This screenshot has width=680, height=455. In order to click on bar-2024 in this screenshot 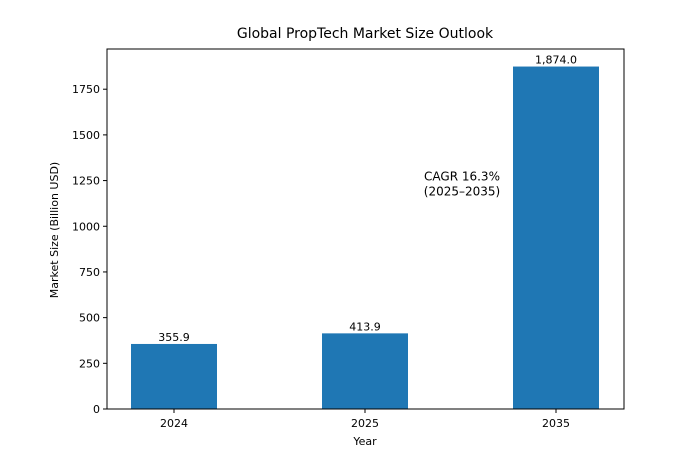, I will do `click(174, 376)`.